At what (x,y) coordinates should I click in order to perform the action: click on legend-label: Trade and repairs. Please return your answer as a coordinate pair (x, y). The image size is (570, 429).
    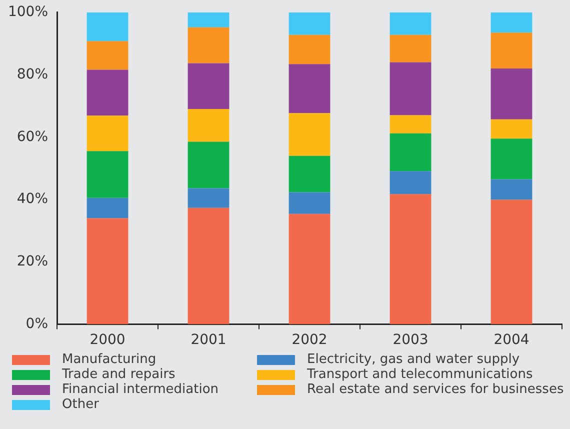
    Looking at the image, I should click on (119, 374).